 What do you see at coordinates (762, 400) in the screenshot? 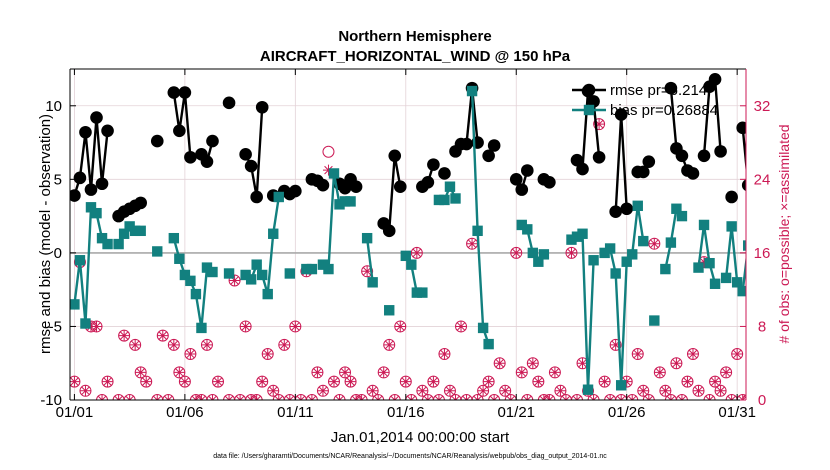
I see `y2-tick-label: 0` at bounding box center [762, 400].